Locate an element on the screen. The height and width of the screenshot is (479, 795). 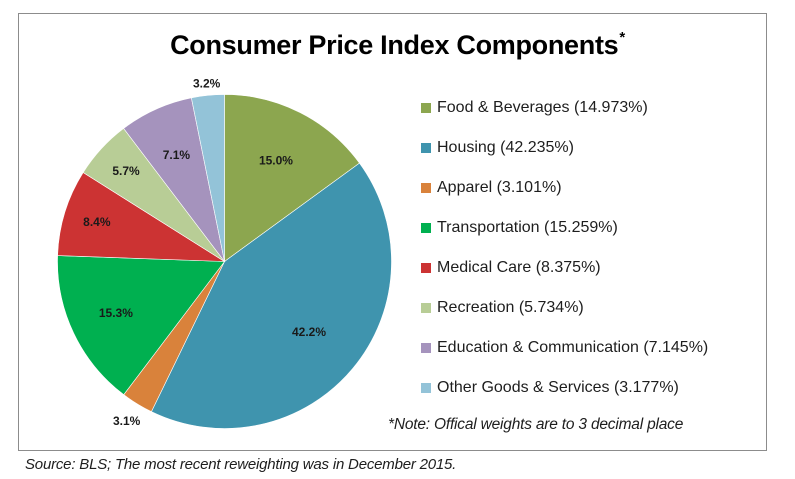
legend-label: Other Goods & Services (3.177%) is located at coordinates (558, 387).